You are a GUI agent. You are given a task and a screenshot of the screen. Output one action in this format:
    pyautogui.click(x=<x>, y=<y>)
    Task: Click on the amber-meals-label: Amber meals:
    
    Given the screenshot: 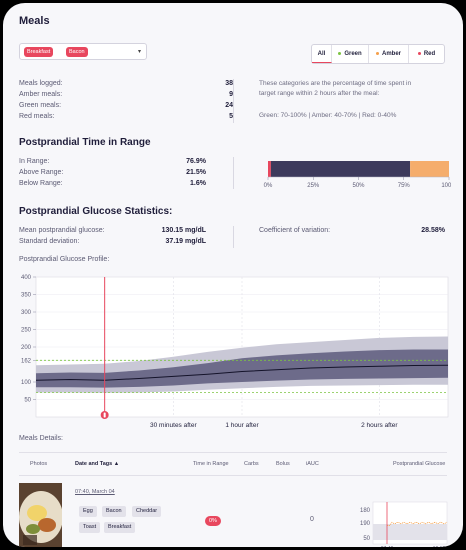 What is the action you would take?
    pyautogui.click(x=41, y=94)
    